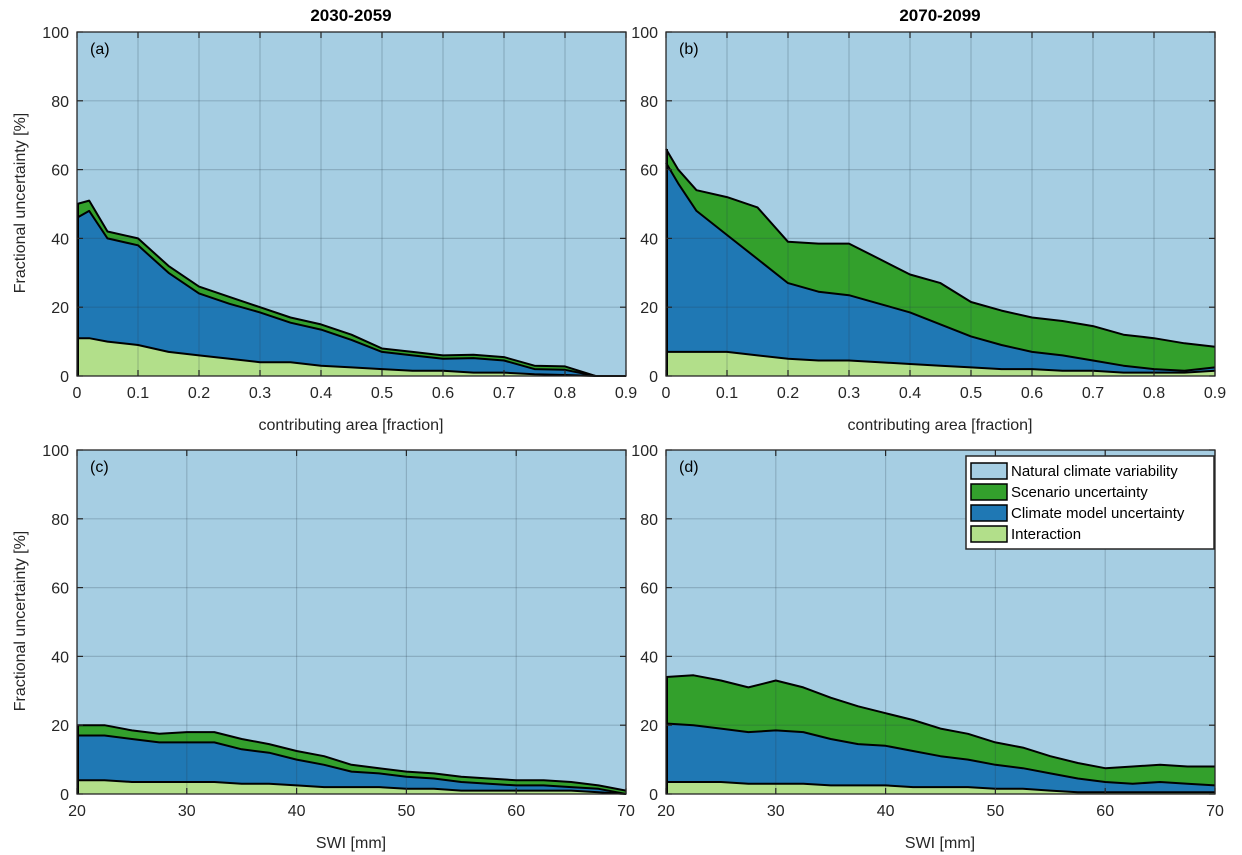 The image size is (1242, 855). What do you see at coordinates (940, 754) in the screenshot?
I see `panel-d-climate-model-uncertainty-line` at bounding box center [940, 754].